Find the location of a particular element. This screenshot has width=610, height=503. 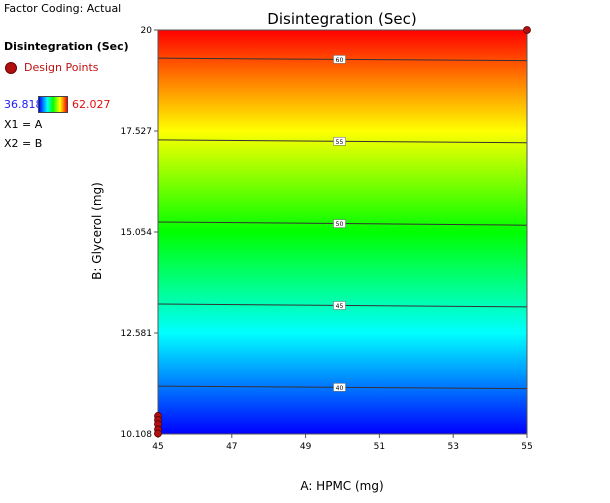

x-tick-label: 53 is located at coordinates (452, 447).